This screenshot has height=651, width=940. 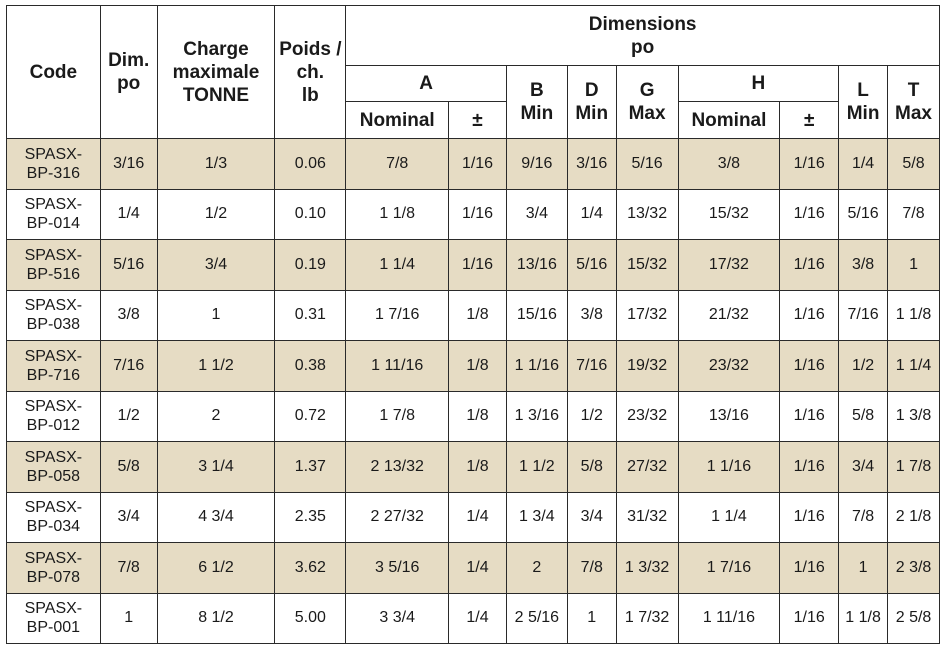 I want to click on cell-a-nominal: 1 11/16, so click(x=397, y=366).